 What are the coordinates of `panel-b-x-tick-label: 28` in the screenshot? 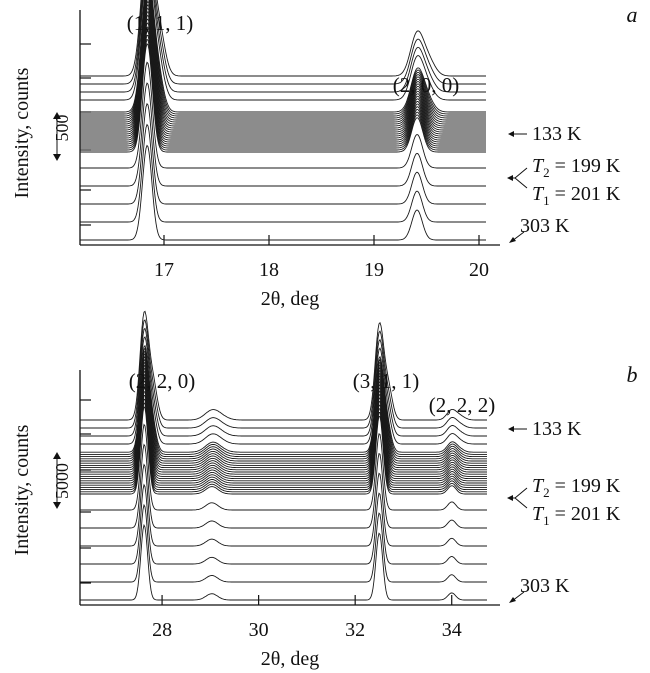 It's located at (162, 630).